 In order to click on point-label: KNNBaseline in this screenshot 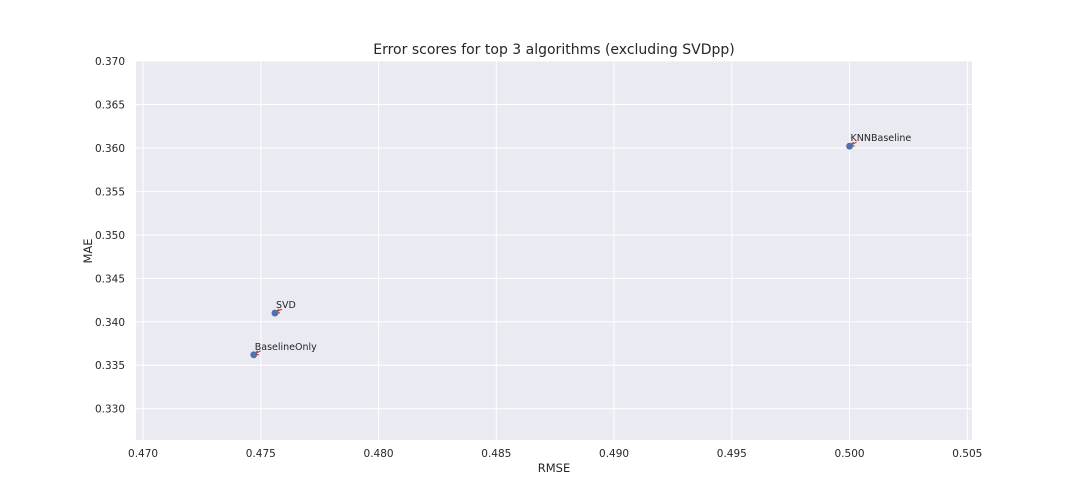, I will do `click(881, 138)`.